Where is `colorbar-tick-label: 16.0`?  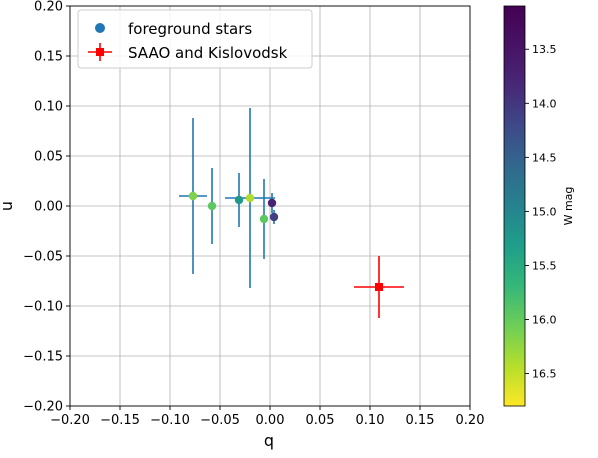
colorbar-tick-label: 16.0 is located at coordinates (544, 320).